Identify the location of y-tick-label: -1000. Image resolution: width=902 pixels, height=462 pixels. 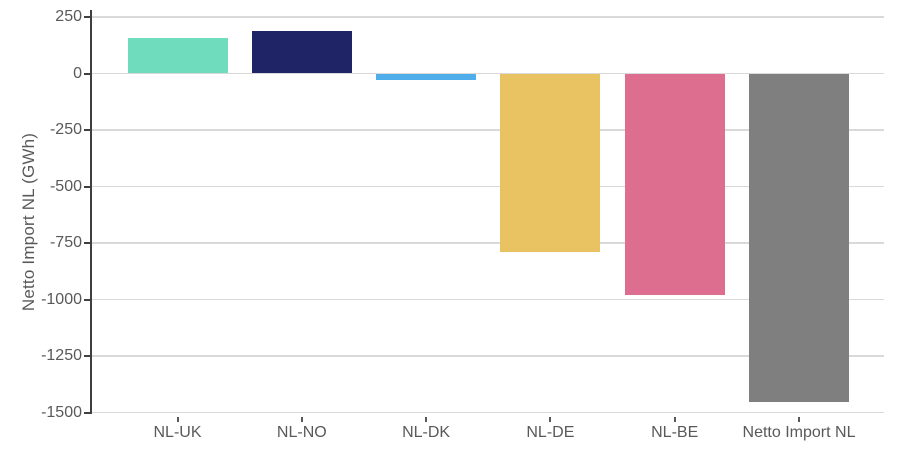
(61, 299).